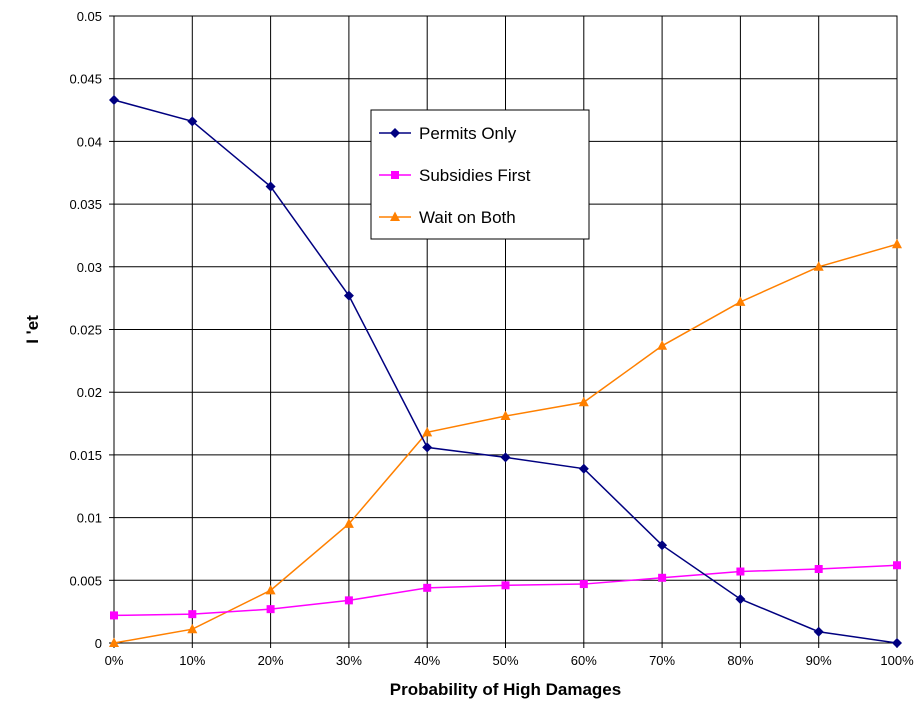 The image size is (922, 705). I want to click on y-tick-label: 0, so click(98, 643).